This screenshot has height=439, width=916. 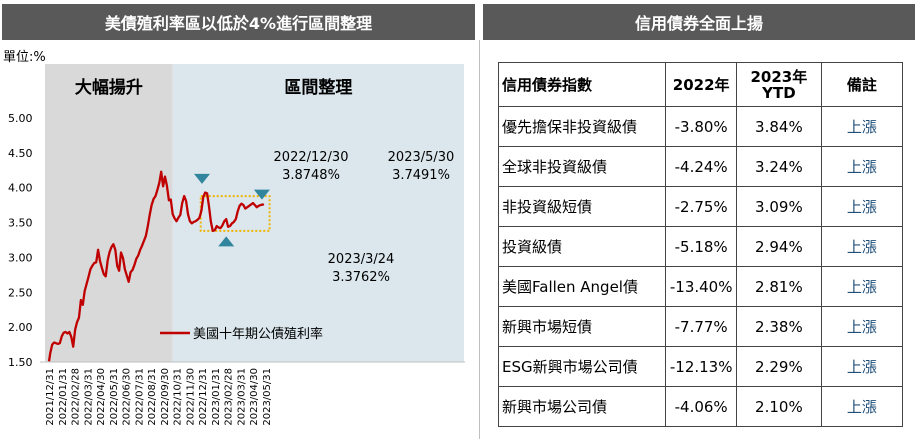 What do you see at coordinates (20, 118) in the screenshot?
I see `y-tick-label: 5.00` at bounding box center [20, 118].